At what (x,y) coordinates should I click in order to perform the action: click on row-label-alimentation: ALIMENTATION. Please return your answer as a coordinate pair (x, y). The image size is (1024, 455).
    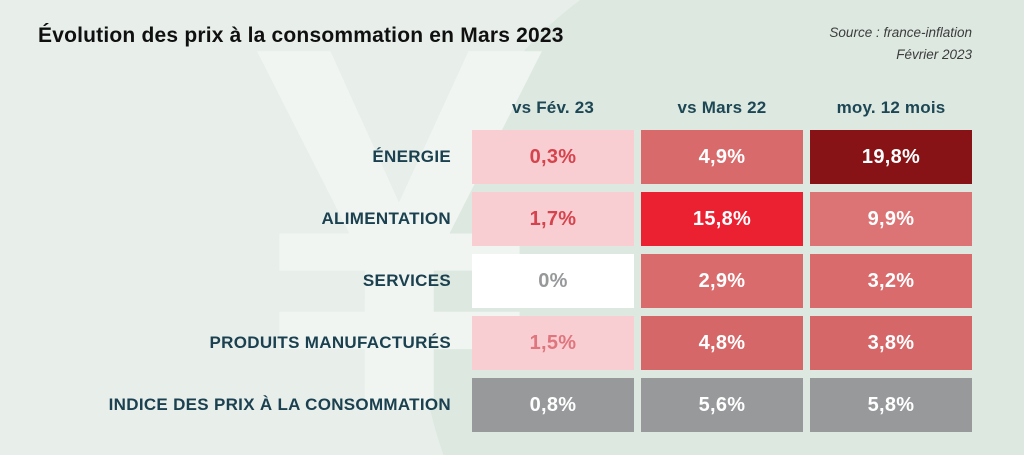
    Looking at the image, I should click on (386, 218).